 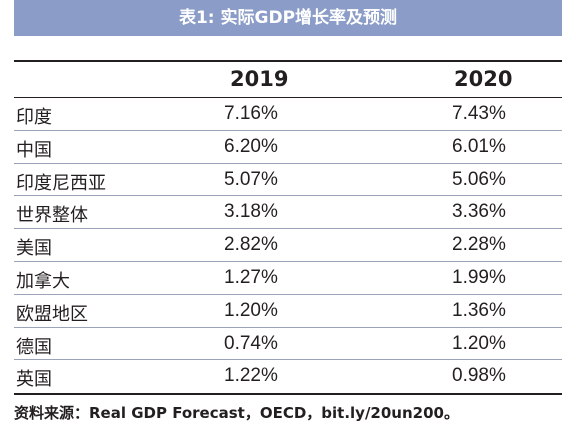 I want to click on value-2020: 1.20%, so click(x=479, y=343).